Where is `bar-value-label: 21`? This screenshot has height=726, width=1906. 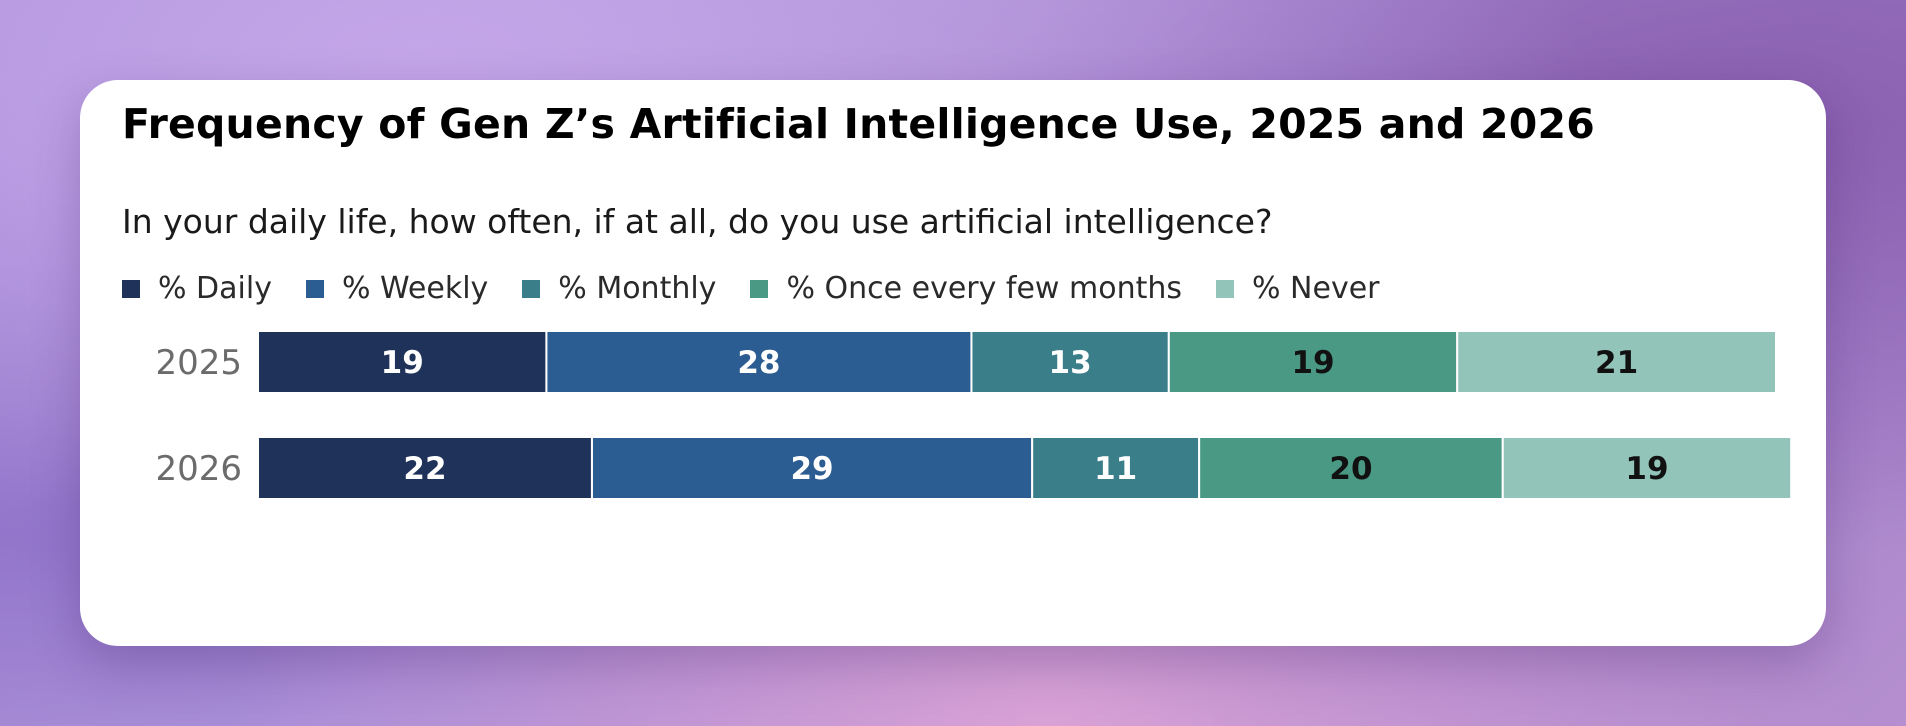 bar-value-label: 21 is located at coordinates (1616, 363).